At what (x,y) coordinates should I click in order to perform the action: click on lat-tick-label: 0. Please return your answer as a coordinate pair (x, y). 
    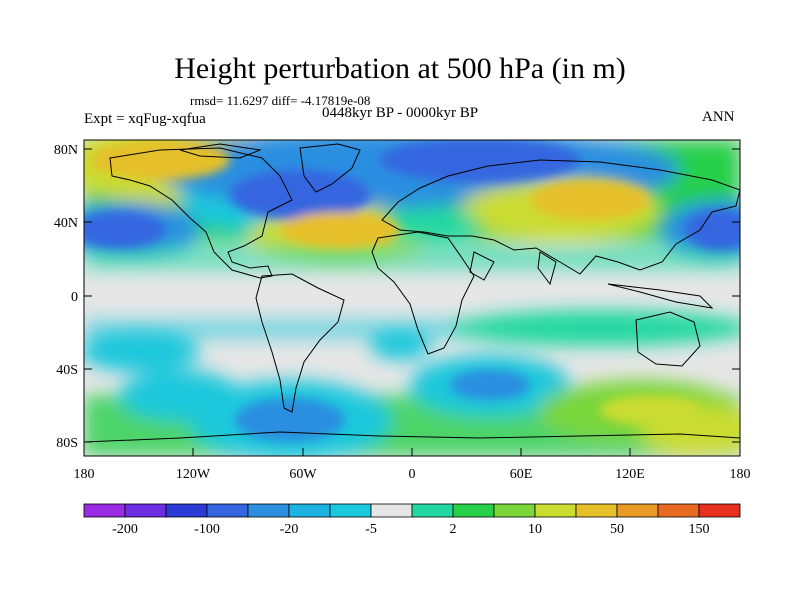
    Looking at the image, I should click on (74, 297).